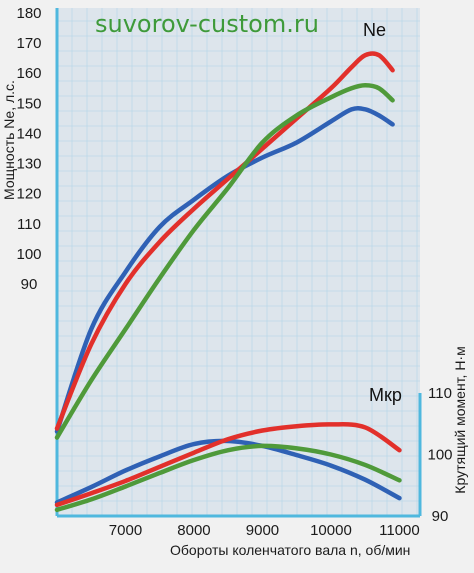 This screenshot has width=474, height=573. Describe the element at coordinates (28, 194) in the screenshot. I see `y-left-tick-label: 120` at that location.